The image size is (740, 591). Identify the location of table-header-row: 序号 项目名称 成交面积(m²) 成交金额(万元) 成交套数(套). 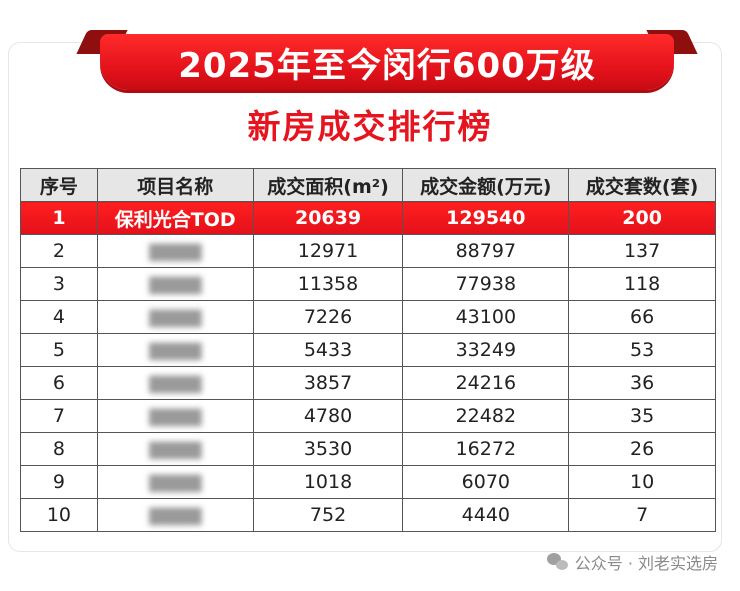
(368, 185).